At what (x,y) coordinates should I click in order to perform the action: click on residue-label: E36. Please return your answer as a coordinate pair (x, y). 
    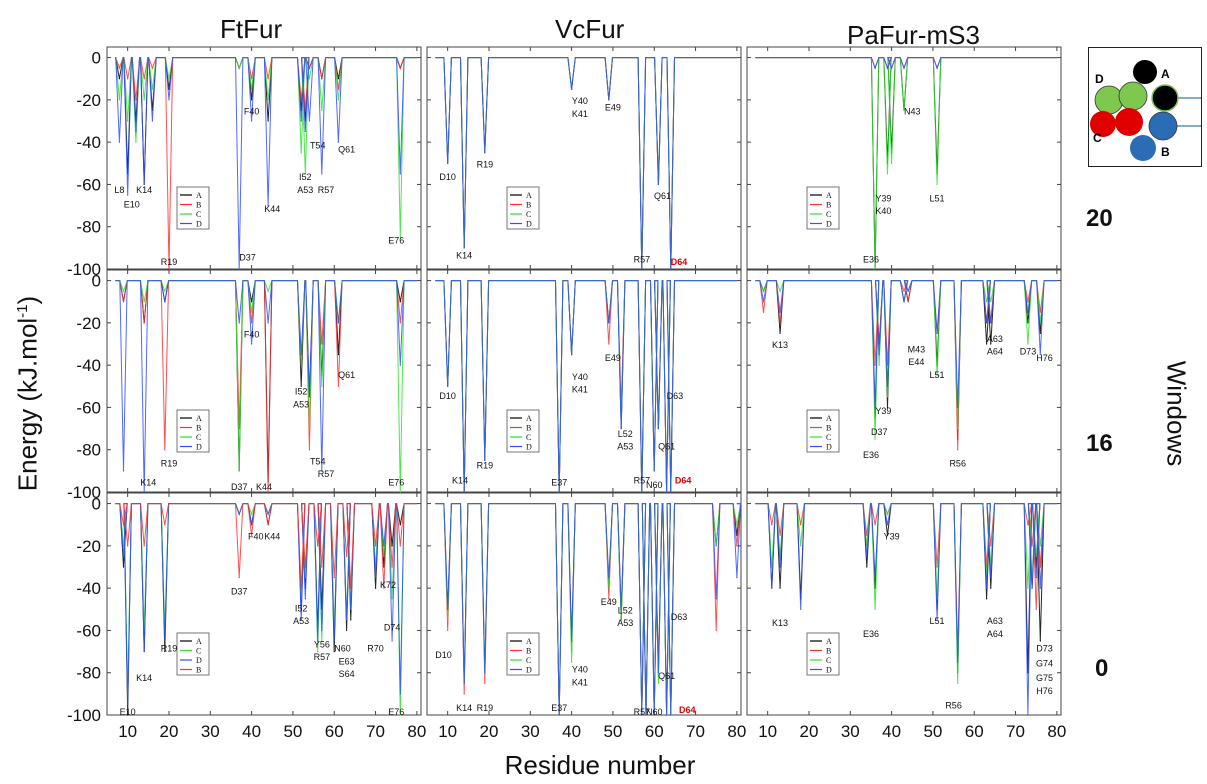
    Looking at the image, I should click on (871, 634).